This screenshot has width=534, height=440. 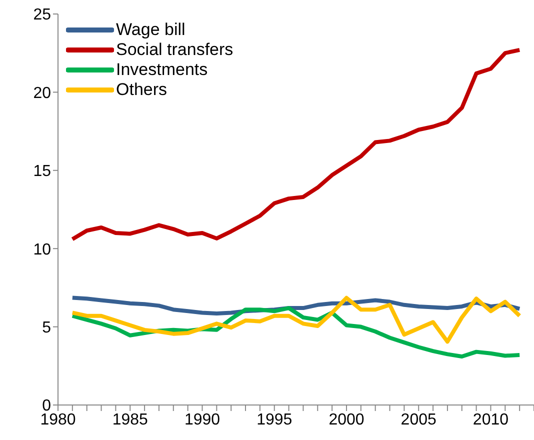 What do you see at coordinates (346, 419) in the screenshot?
I see `x-tick-label: 2000` at bounding box center [346, 419].